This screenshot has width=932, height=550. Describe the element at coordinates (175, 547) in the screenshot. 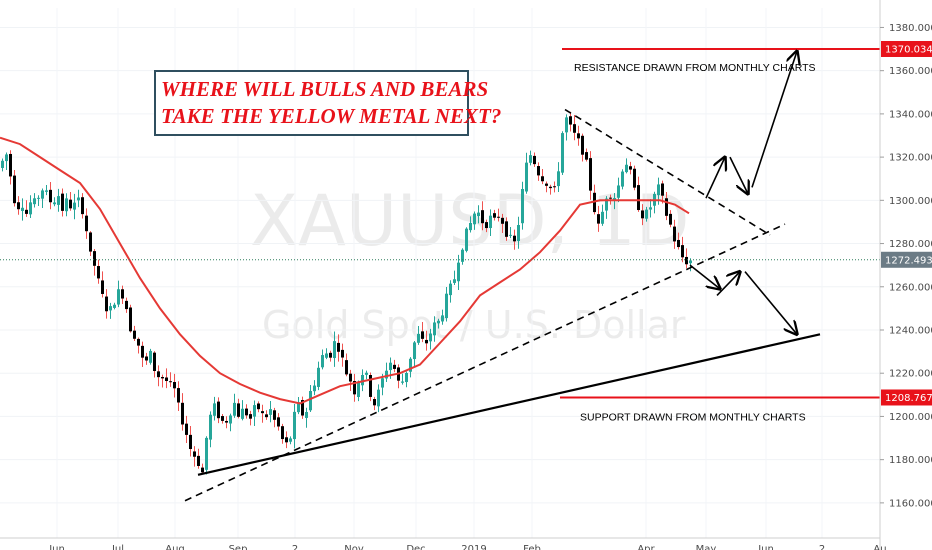

I see `x-tick-label: Aug` at that location.